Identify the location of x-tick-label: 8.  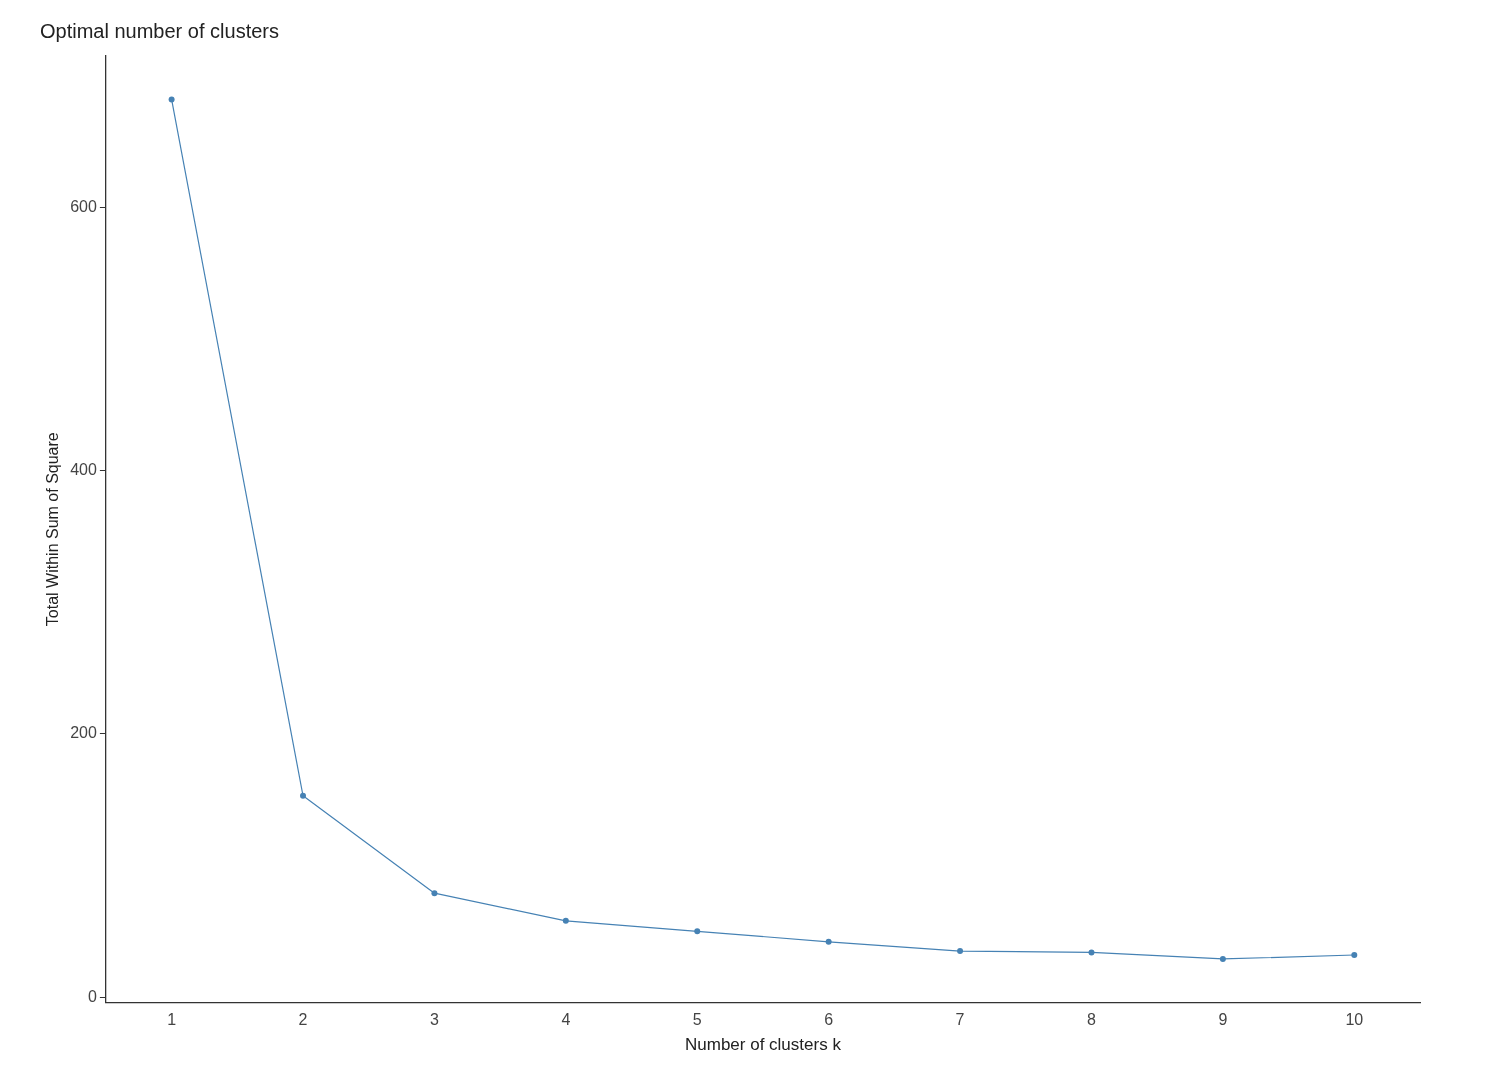
(1092, 1020).